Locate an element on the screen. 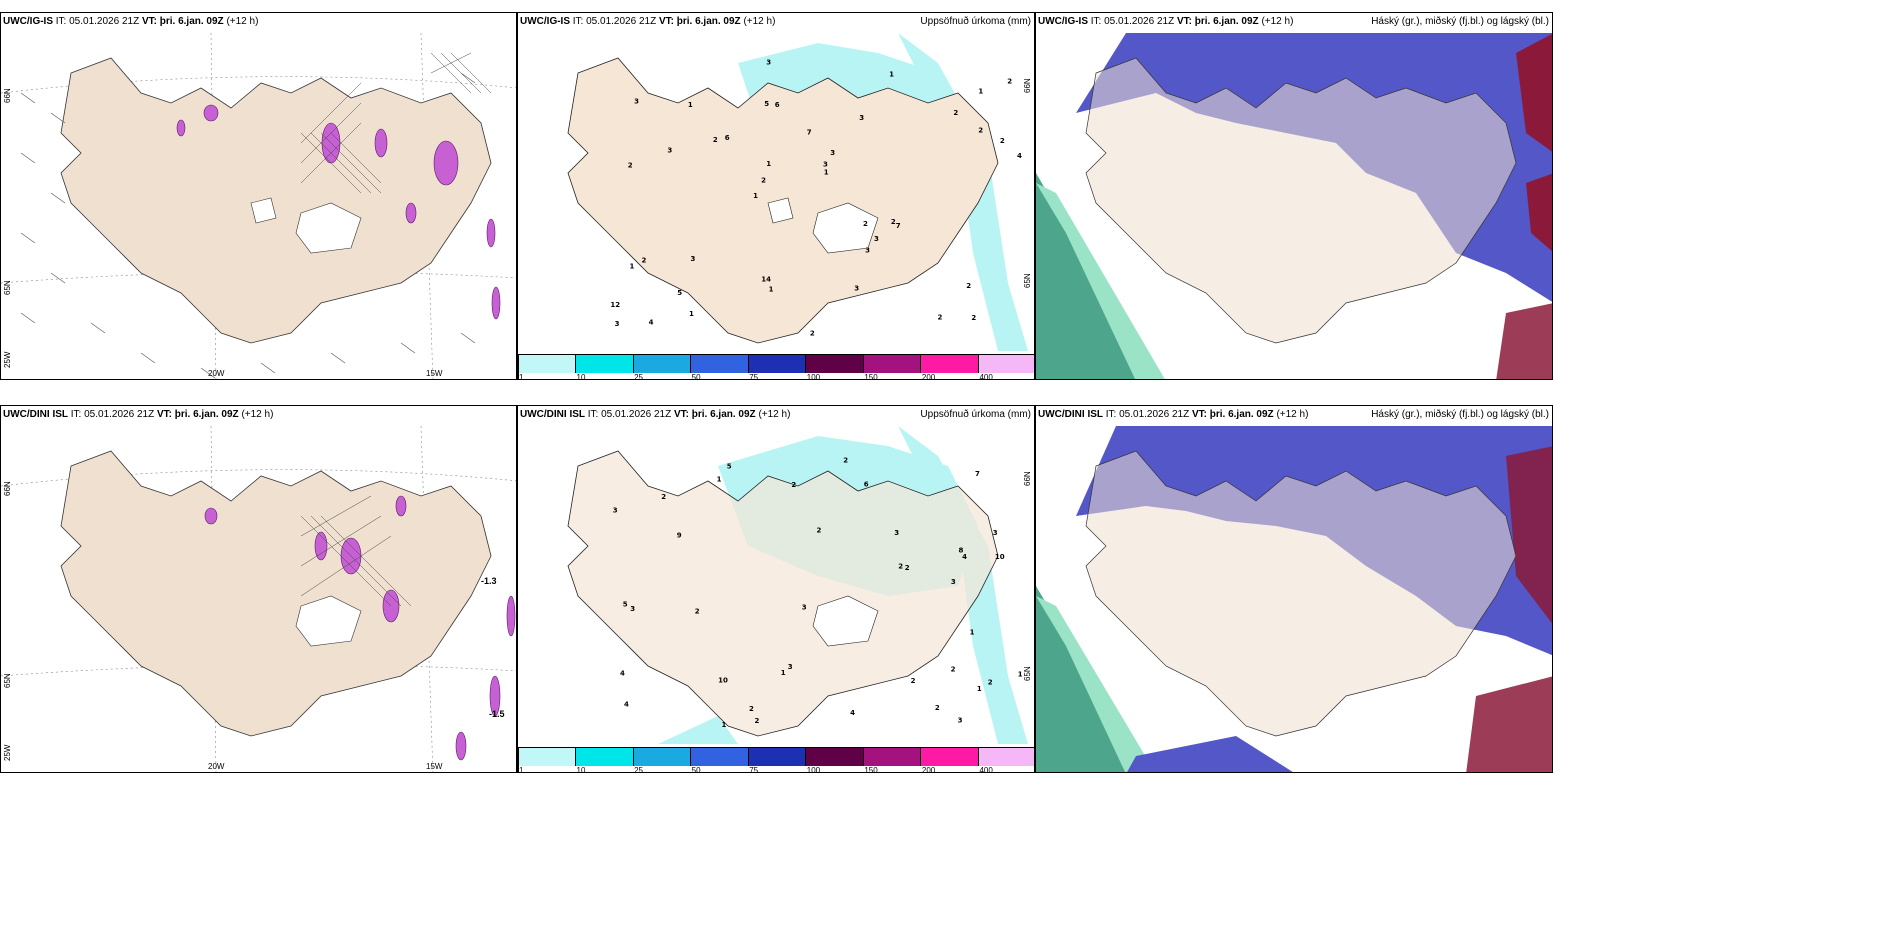  colorbar-tick: 75 is located at coordinates (754, 376).